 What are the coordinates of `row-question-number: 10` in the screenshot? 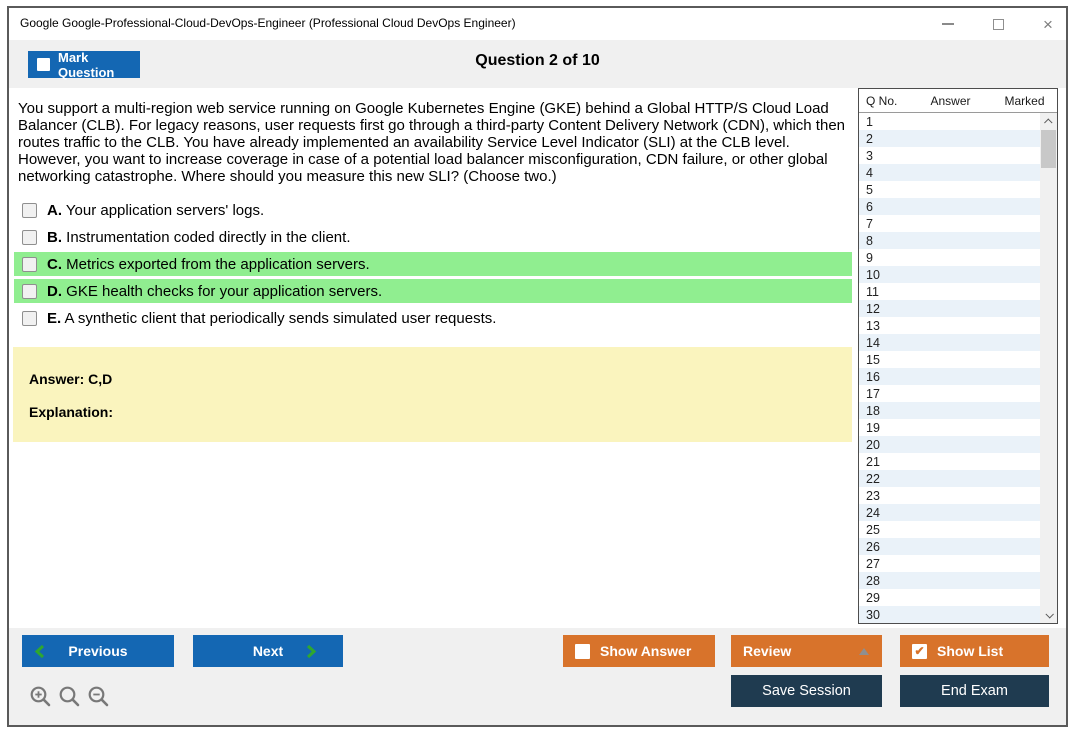 It's located at (873, 274).